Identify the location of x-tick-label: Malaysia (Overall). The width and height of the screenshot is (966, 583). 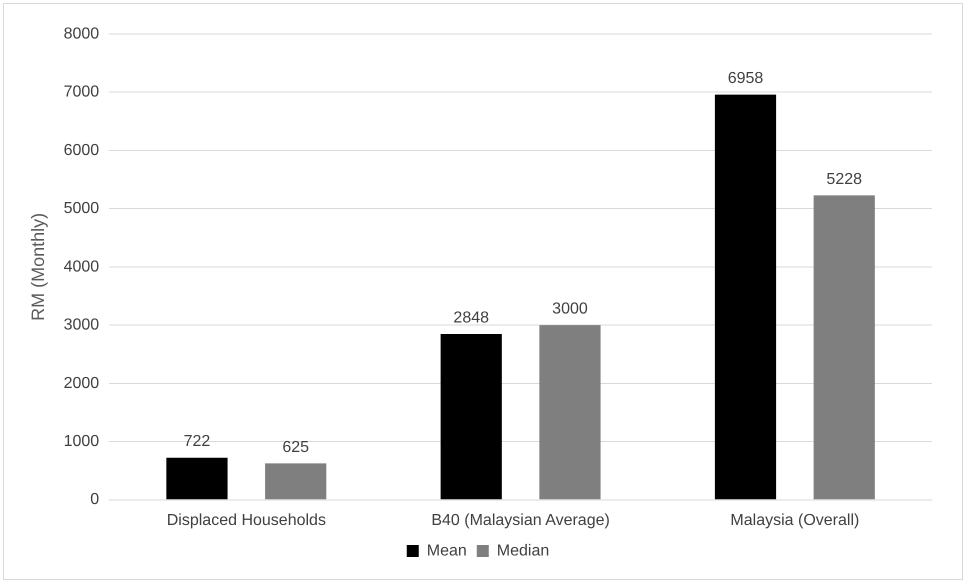
(795, 520).